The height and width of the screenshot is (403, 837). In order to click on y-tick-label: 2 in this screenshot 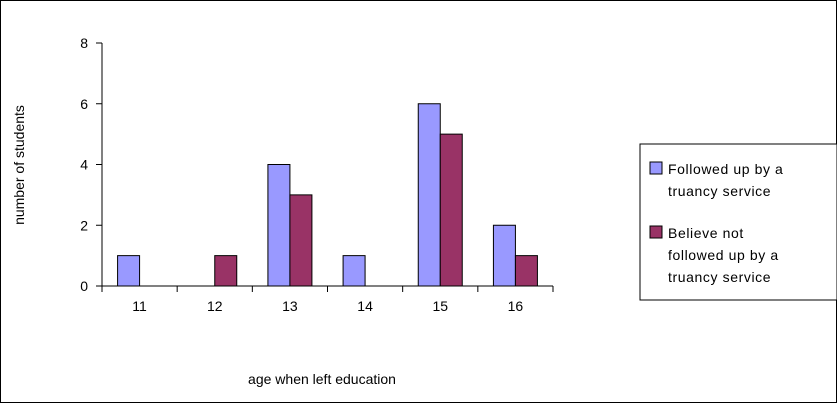, I will do `click(84, 225)`.